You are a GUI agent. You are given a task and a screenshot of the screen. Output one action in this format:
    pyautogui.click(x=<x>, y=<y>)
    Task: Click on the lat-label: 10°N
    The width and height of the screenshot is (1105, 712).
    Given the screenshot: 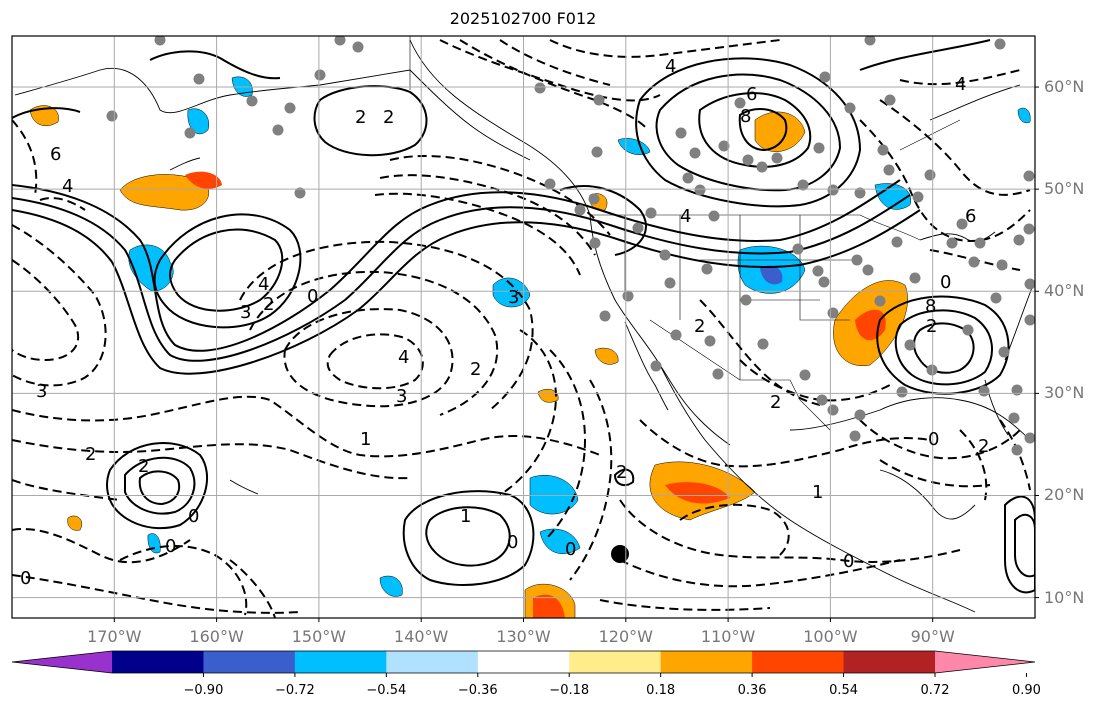 What is the action you would take?
    pyautogui.click(x=1064, y=597)
    